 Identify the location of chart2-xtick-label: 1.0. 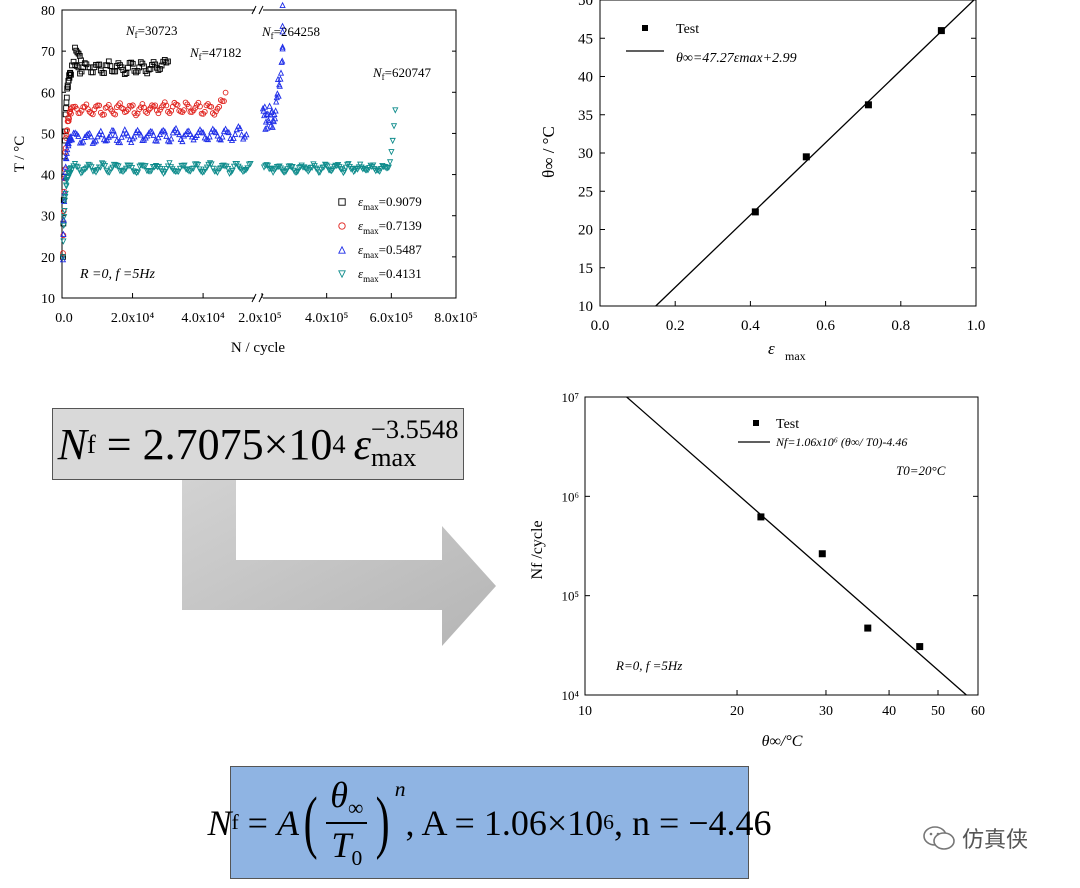
(976, 326).